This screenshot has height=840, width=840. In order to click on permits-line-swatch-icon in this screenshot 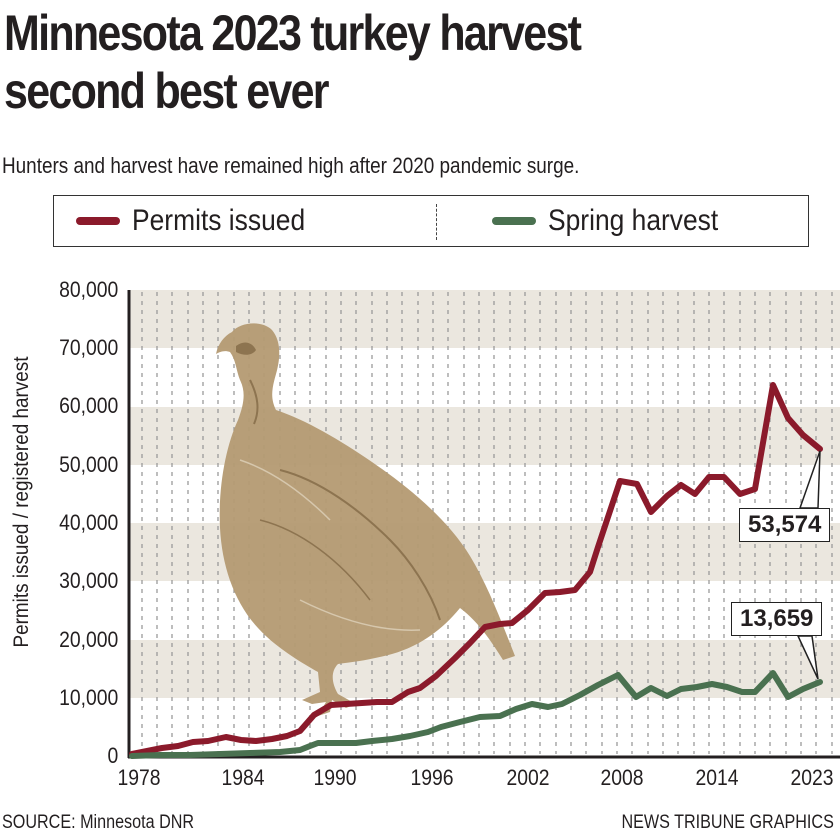, I will do `click(98, 221)`.